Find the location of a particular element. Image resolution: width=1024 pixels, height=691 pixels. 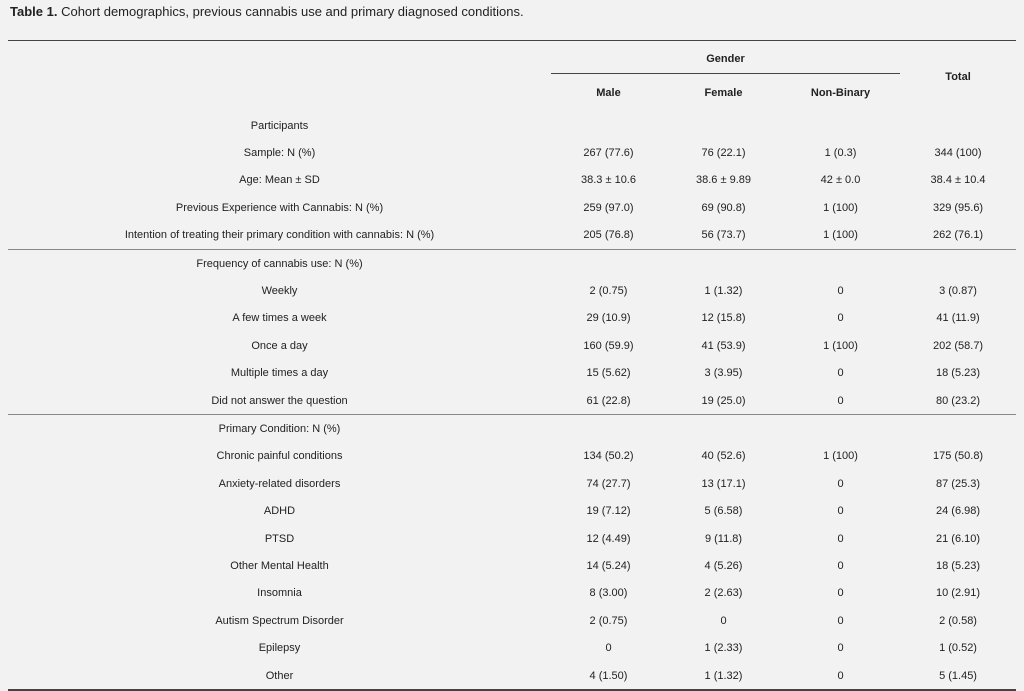

total-value: 41 (11.9) is located at coordinates (958, 318).